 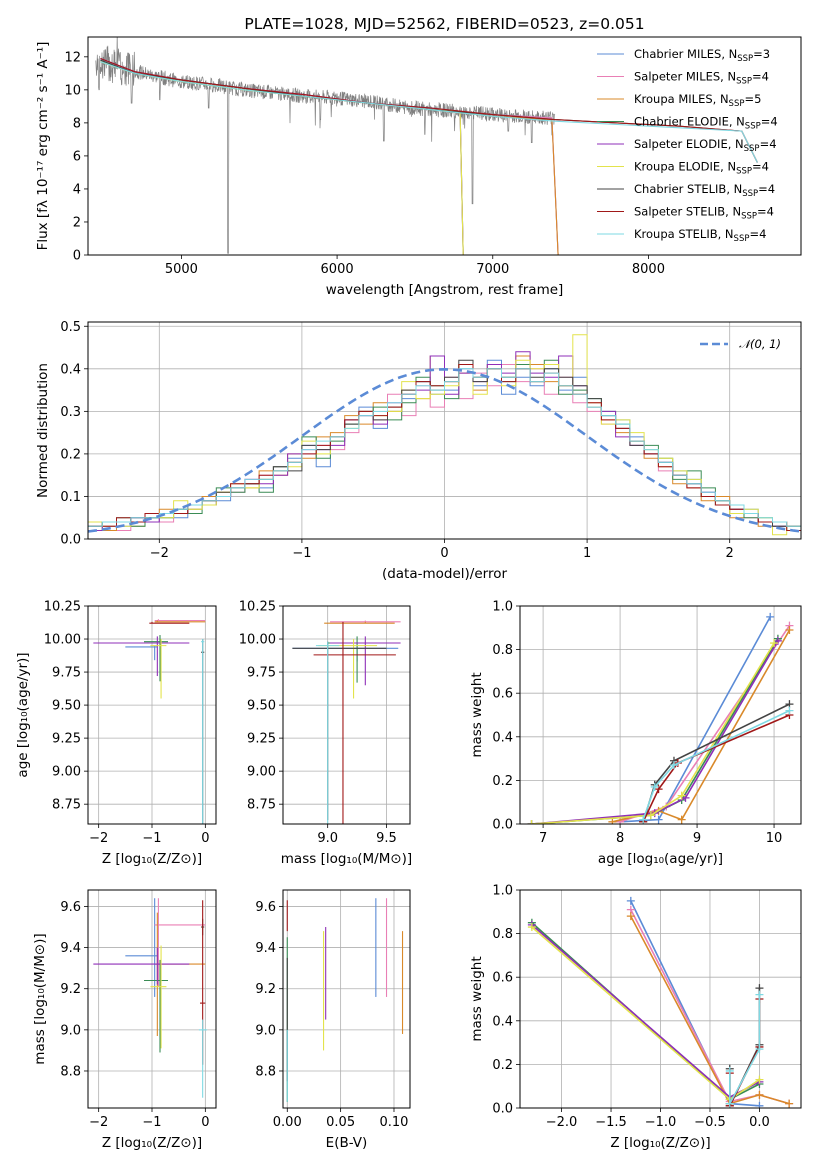 What do you see at coordinates (66, 805) in the screenshot?
I see `y-tick-label: 8.75` at bounding box center [66, 805].